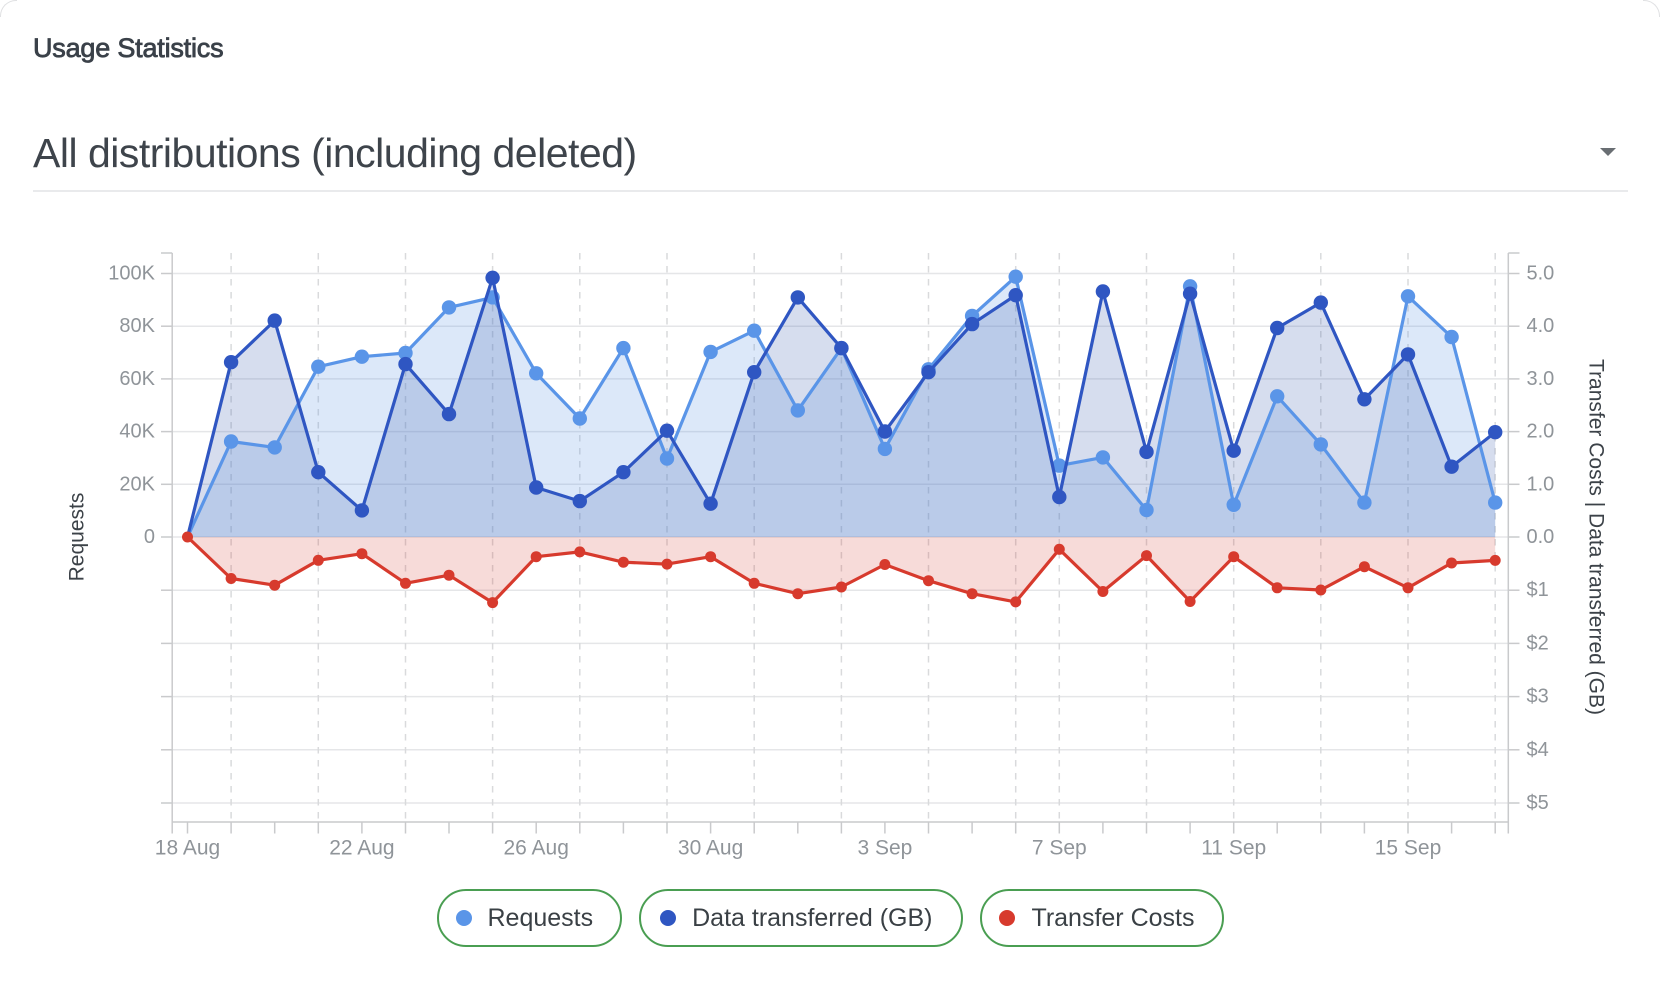 Image resolution: width=1660 pixels, height=999 pixels. Describe the element at coordinates (1538, 803) in the screenshot. I see `svg-text: $5` at that location.